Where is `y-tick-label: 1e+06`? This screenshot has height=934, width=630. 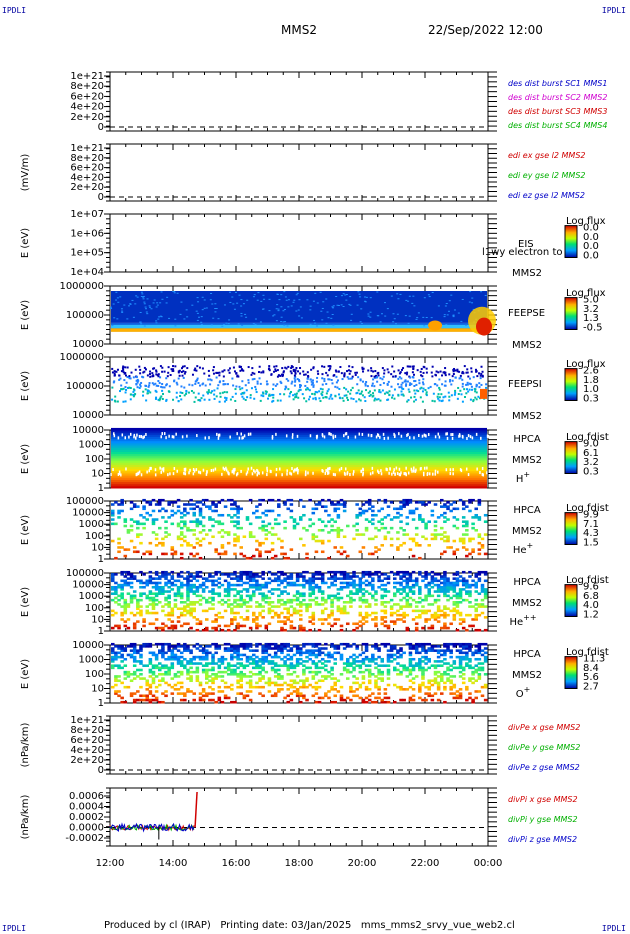 y-tick-label: 1e+06 is located at coordinates (87, 233).